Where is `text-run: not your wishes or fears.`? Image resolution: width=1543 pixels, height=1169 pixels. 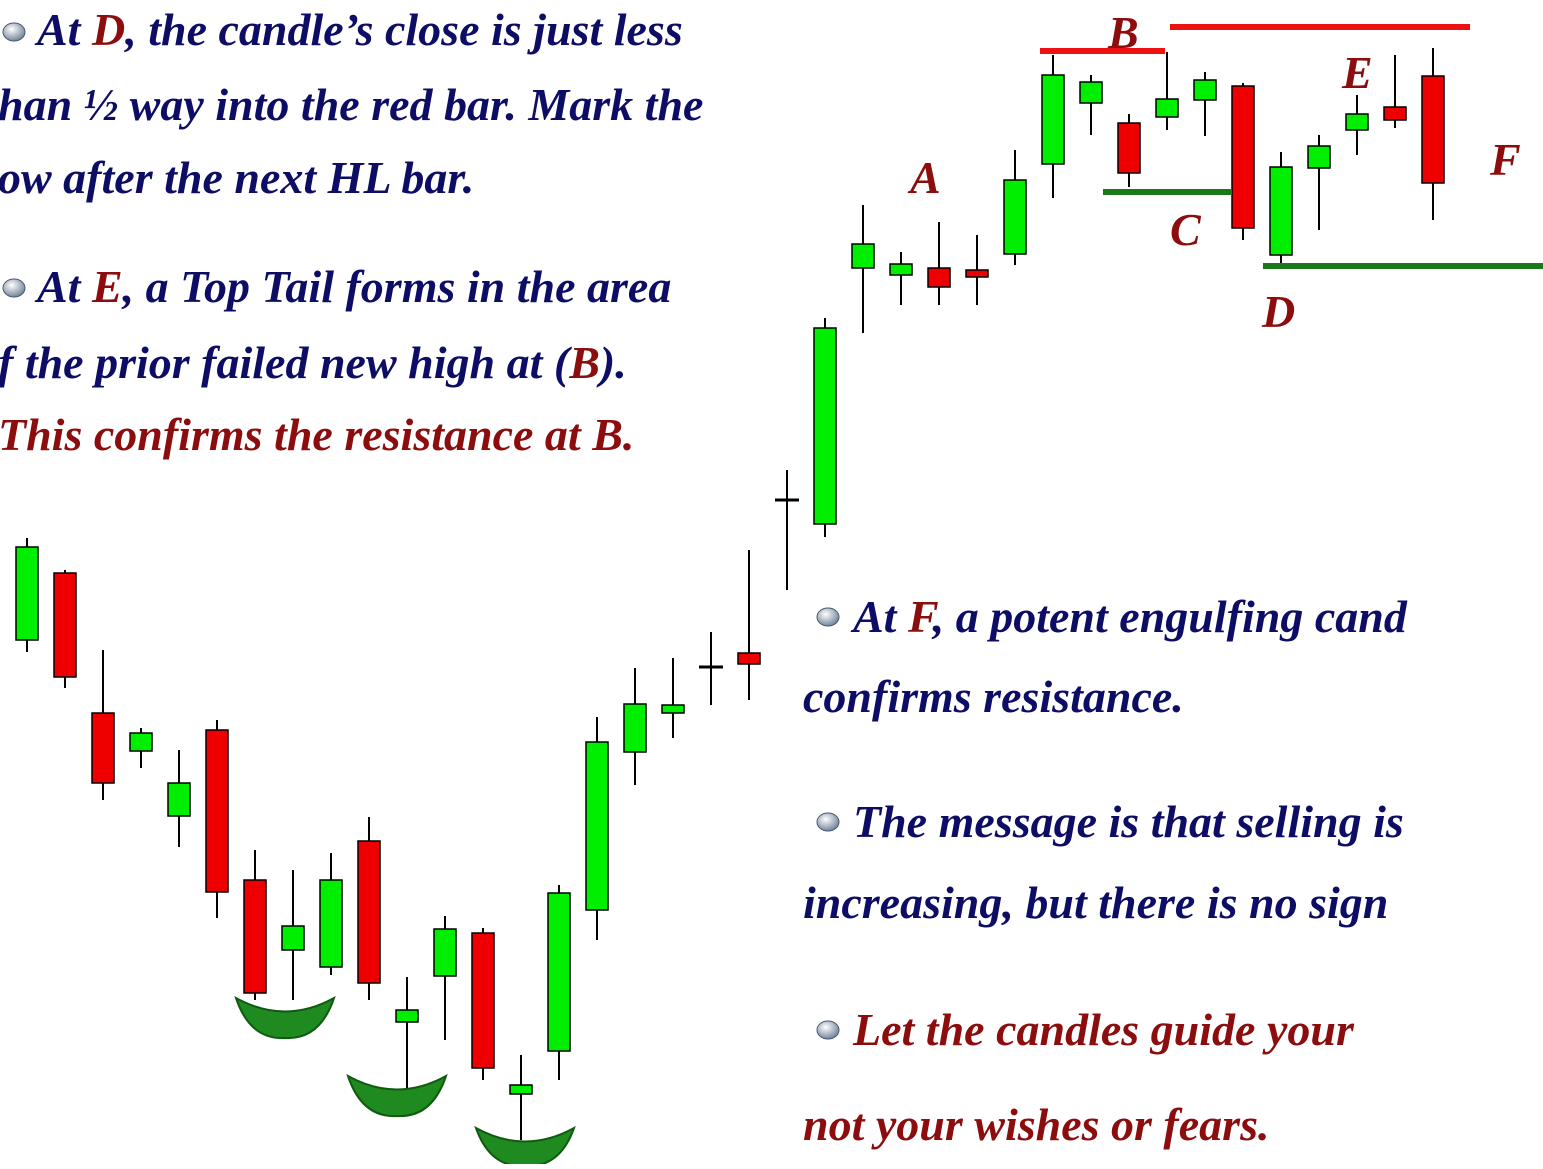
text-run: not your wishes or fears. is located at coordinates (1036, 1124).